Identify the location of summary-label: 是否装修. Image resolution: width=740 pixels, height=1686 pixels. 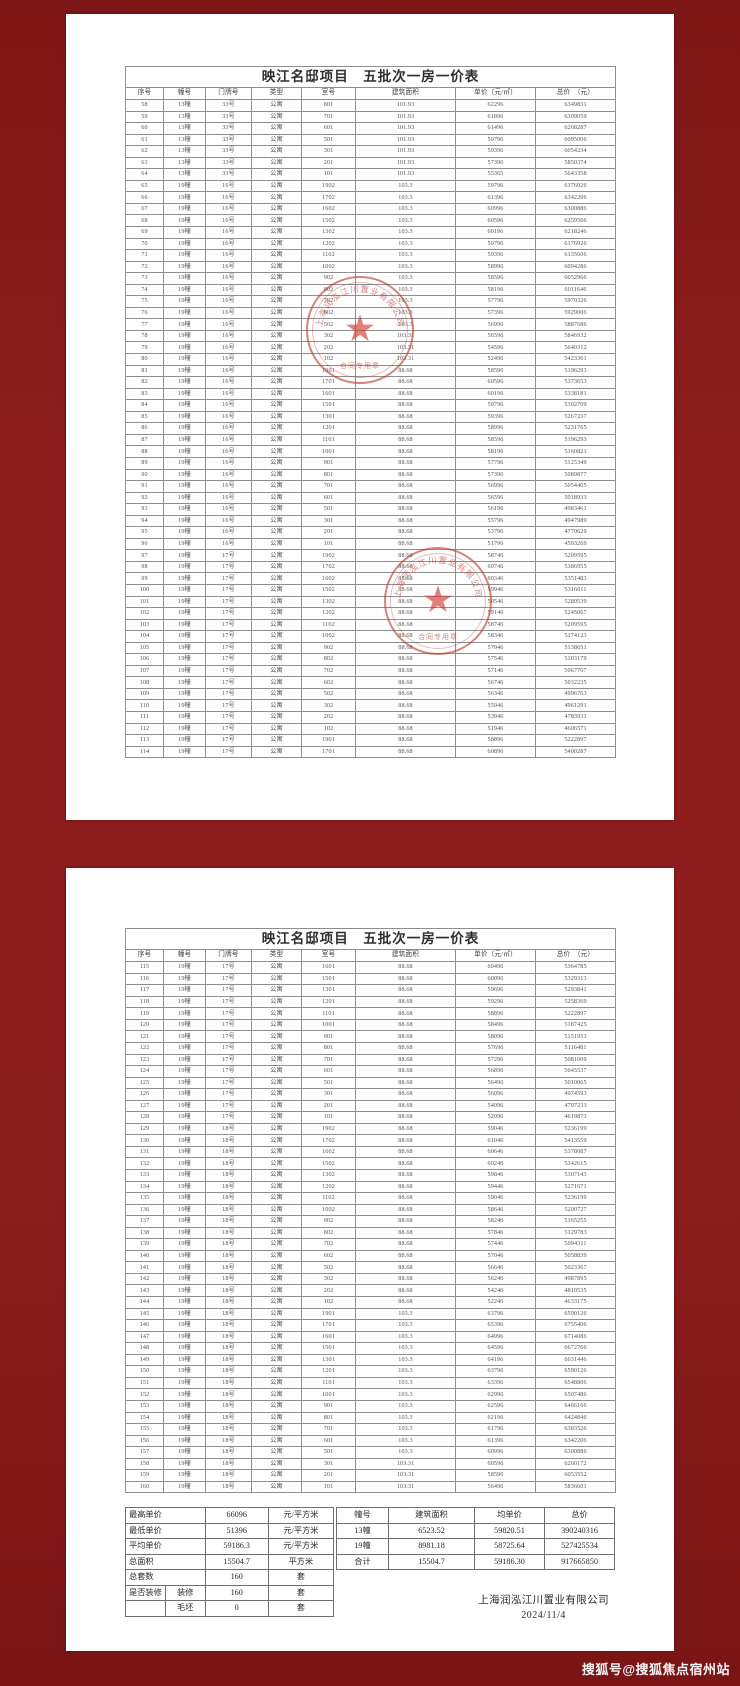
(145, 1593).